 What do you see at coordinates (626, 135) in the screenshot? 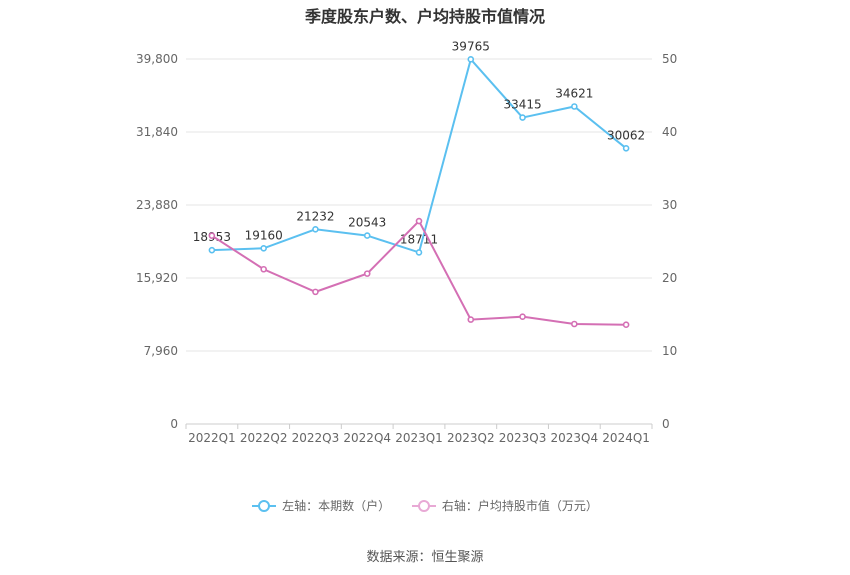
I see `data-label: 30062` at bounding box center [626, 135].